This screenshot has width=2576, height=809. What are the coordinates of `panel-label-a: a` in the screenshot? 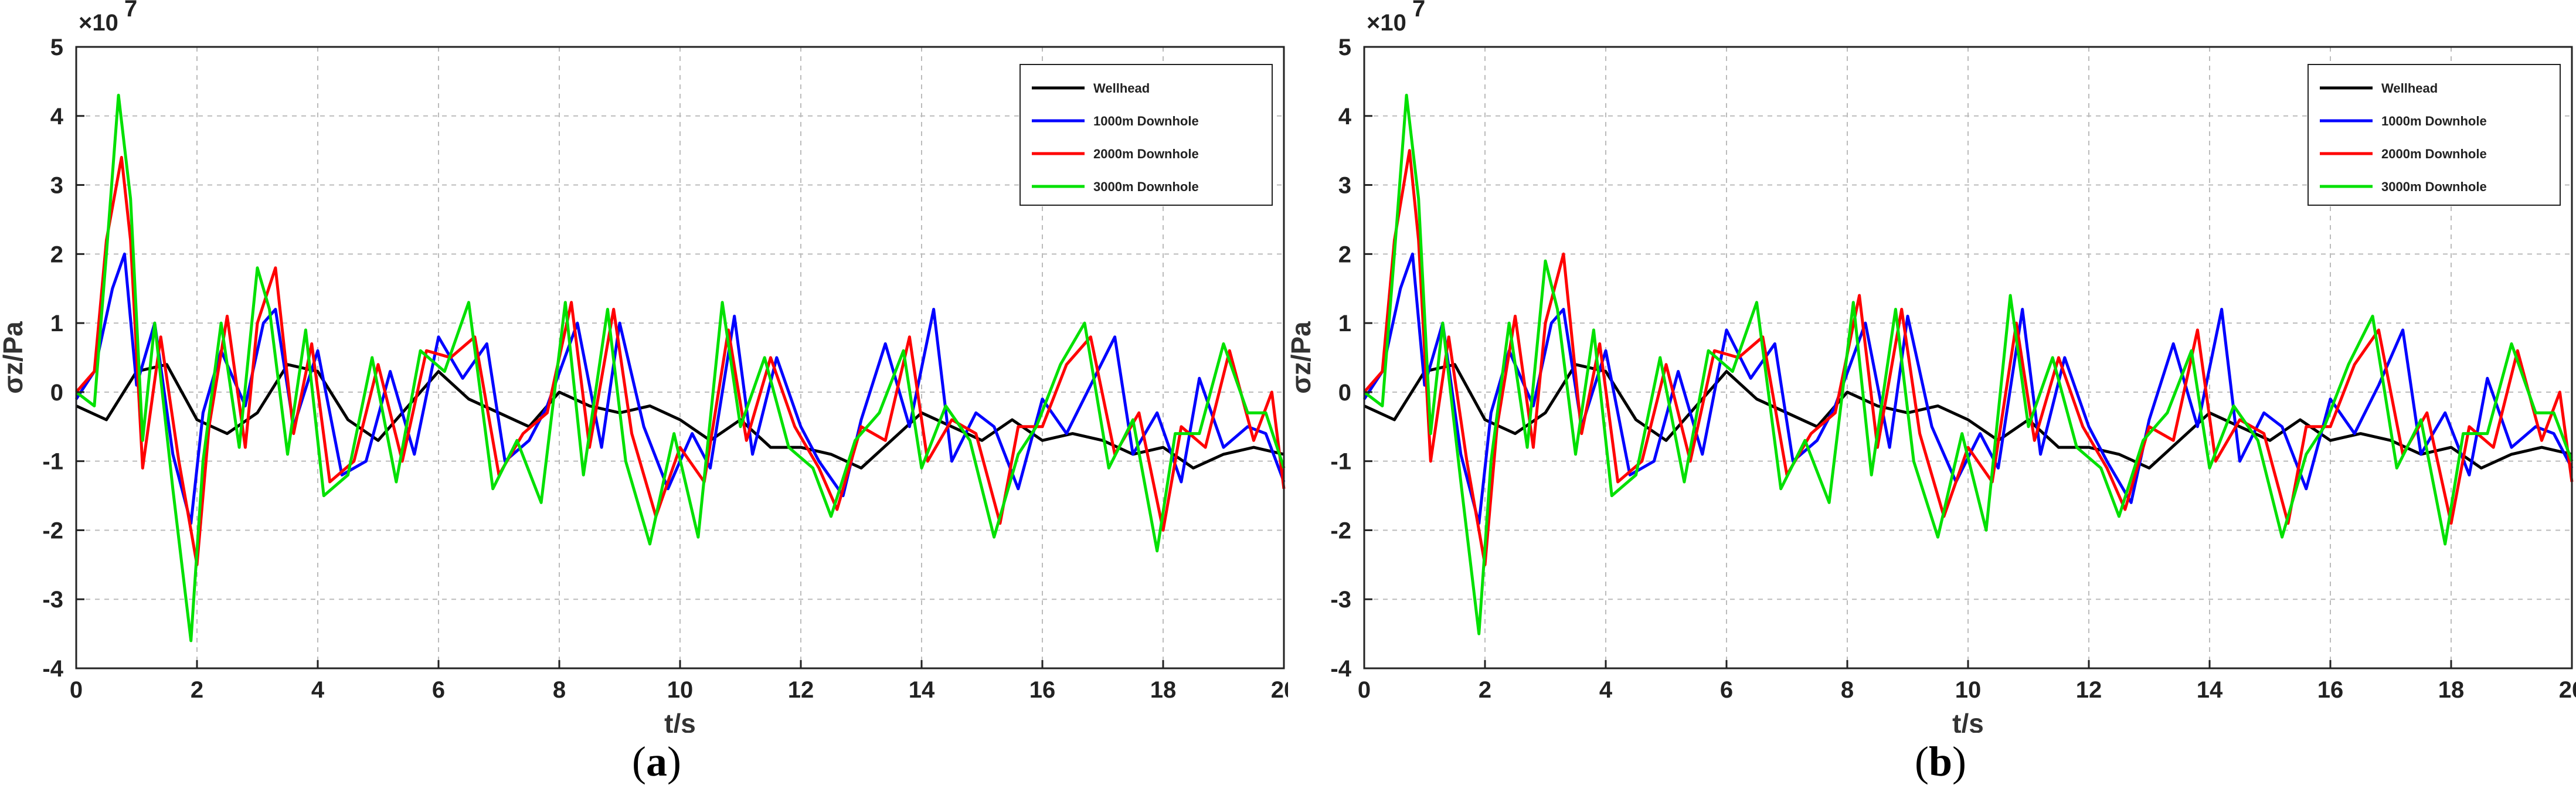 It's located at (657, 761).